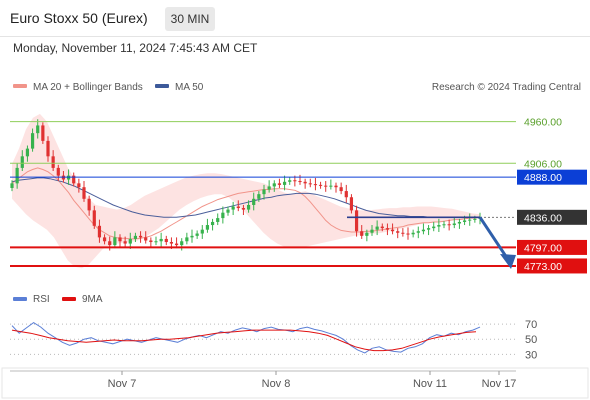 The width and height of the screenshot is (590, 400). I want to click on rsi-legend-swatch, so click(20, 299).